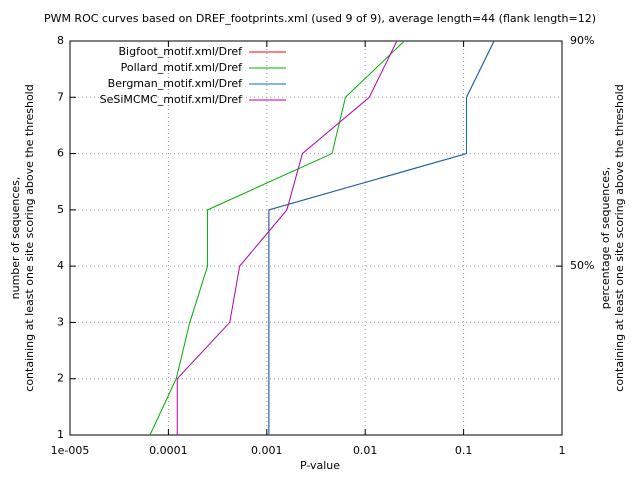  What do you see at coordinates (15, 238) in the screenshot?
I see `y-axis-label: number of sequences,` at bounding box center [15, 238].